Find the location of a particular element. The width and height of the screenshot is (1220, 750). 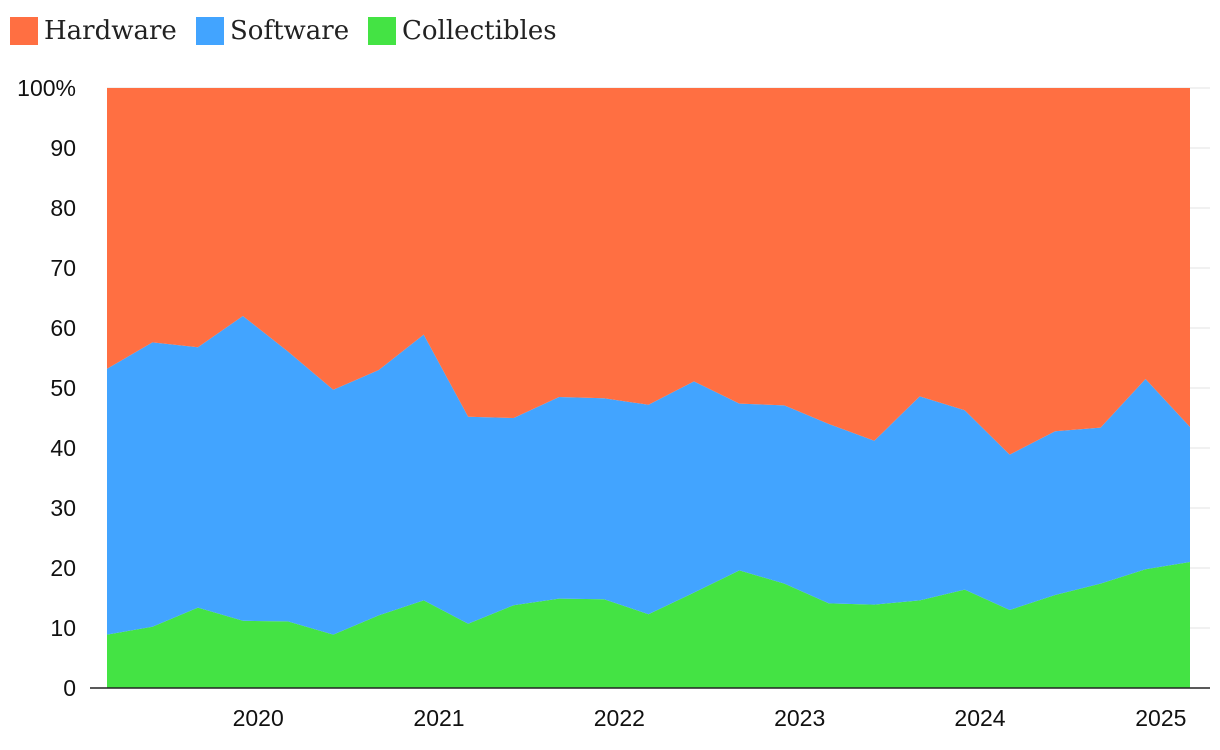

area-collectibles is located at coordinates (648, 625).